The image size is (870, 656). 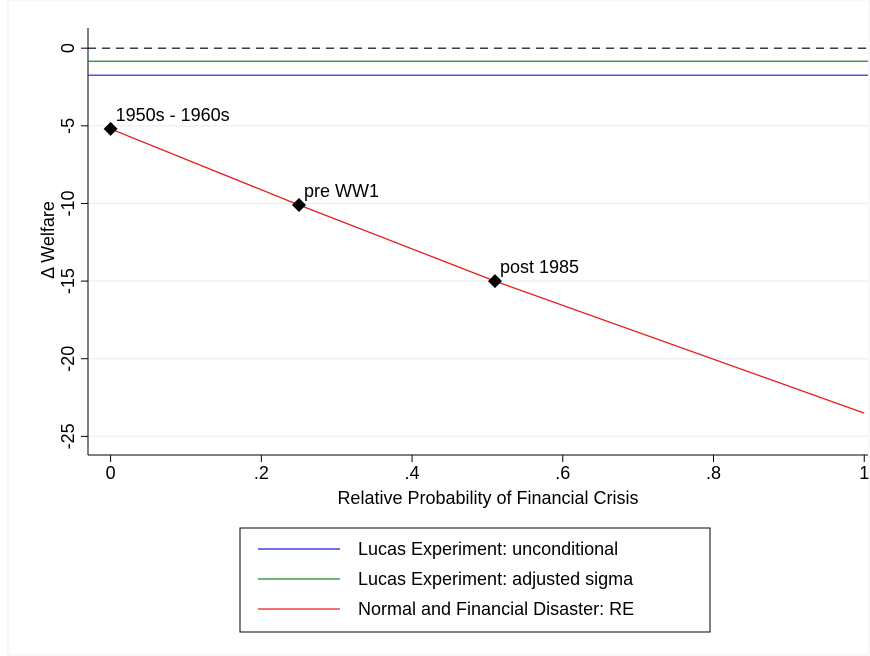 What do you see at coordinates (68, 126) in the screenshot?
I see `y-tick-label: -5` at bounding box center [68, 126].